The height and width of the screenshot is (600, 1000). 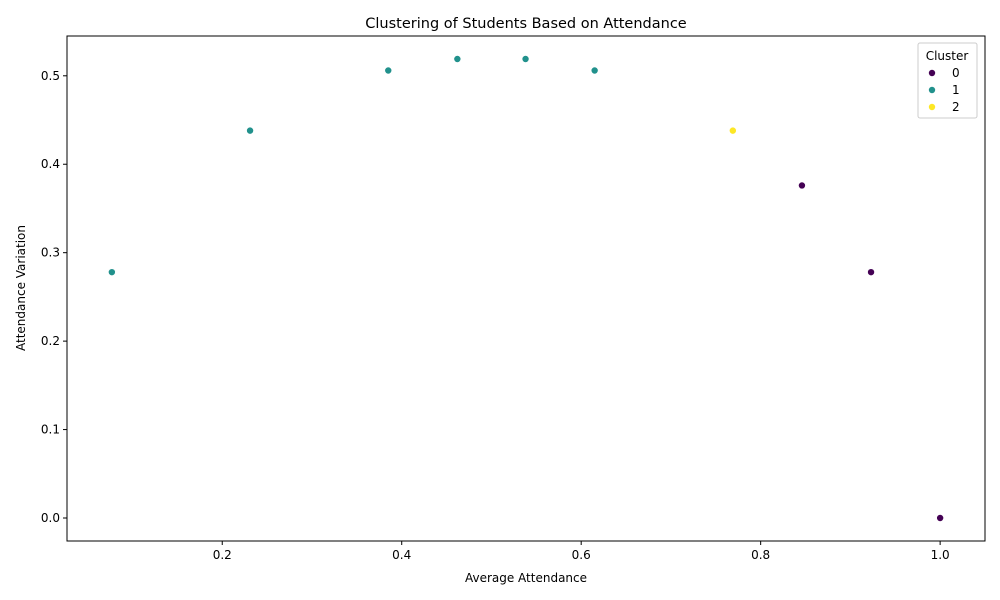 I want to click on y-tick-label: 0.5, so click(x=50, y=76).